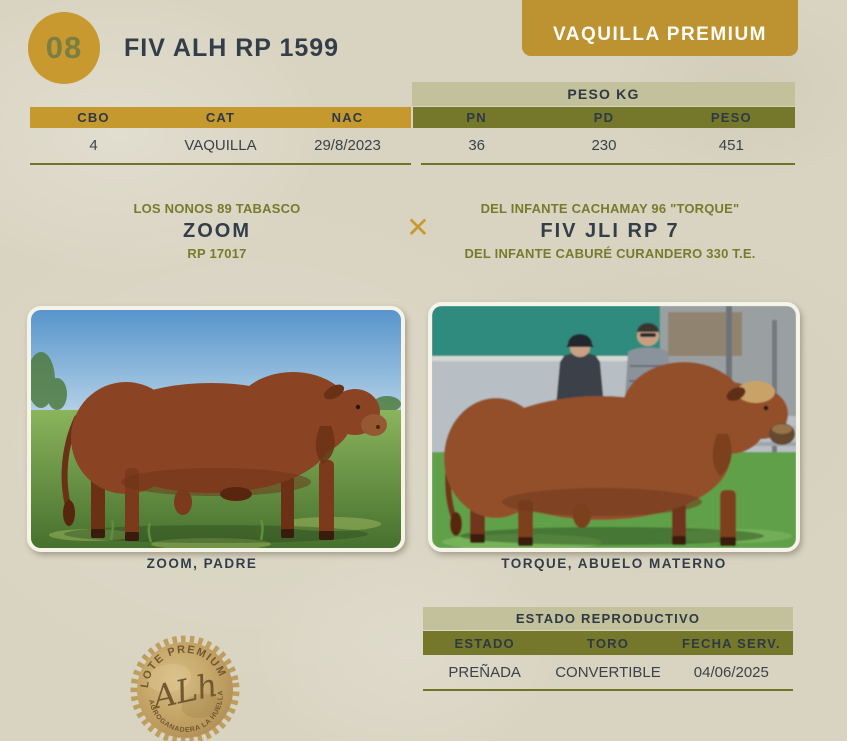  I want to click on info-table-header-right: PN PD PESO, so click(604, 117).